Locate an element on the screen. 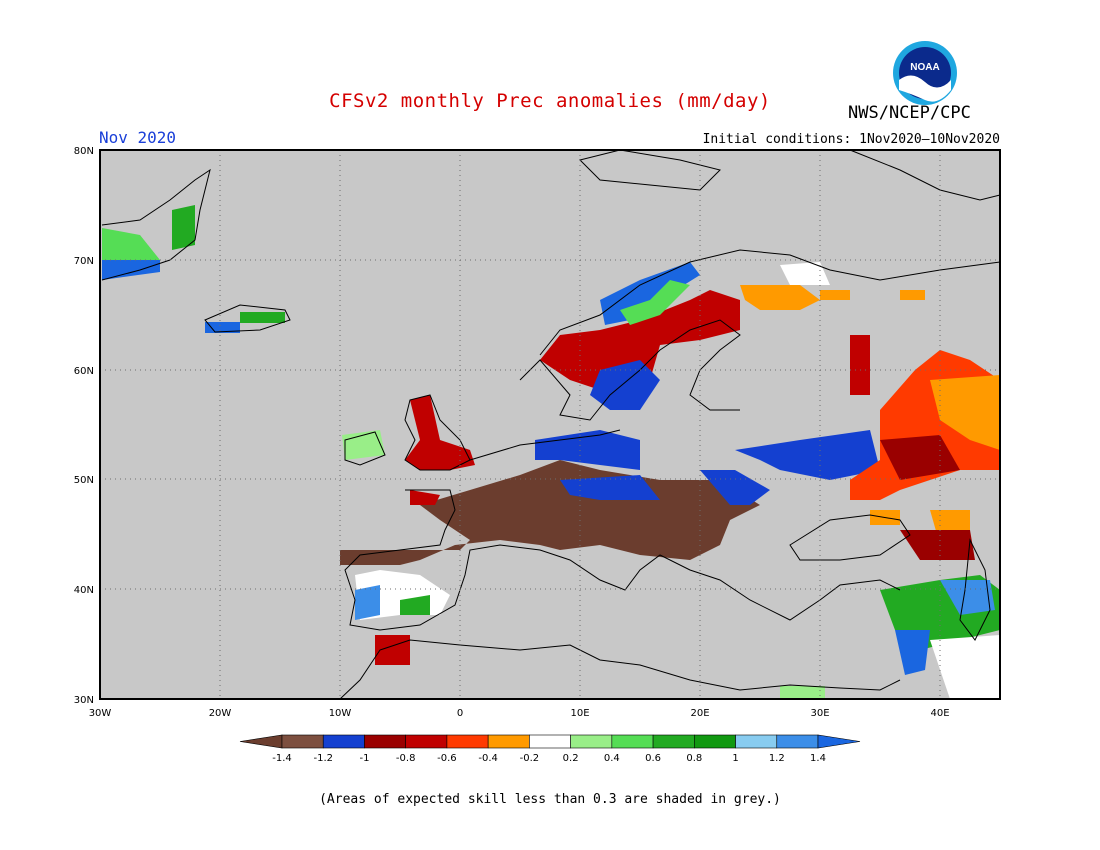  patch-blue-middle-east is located at coordinates (967, 597).